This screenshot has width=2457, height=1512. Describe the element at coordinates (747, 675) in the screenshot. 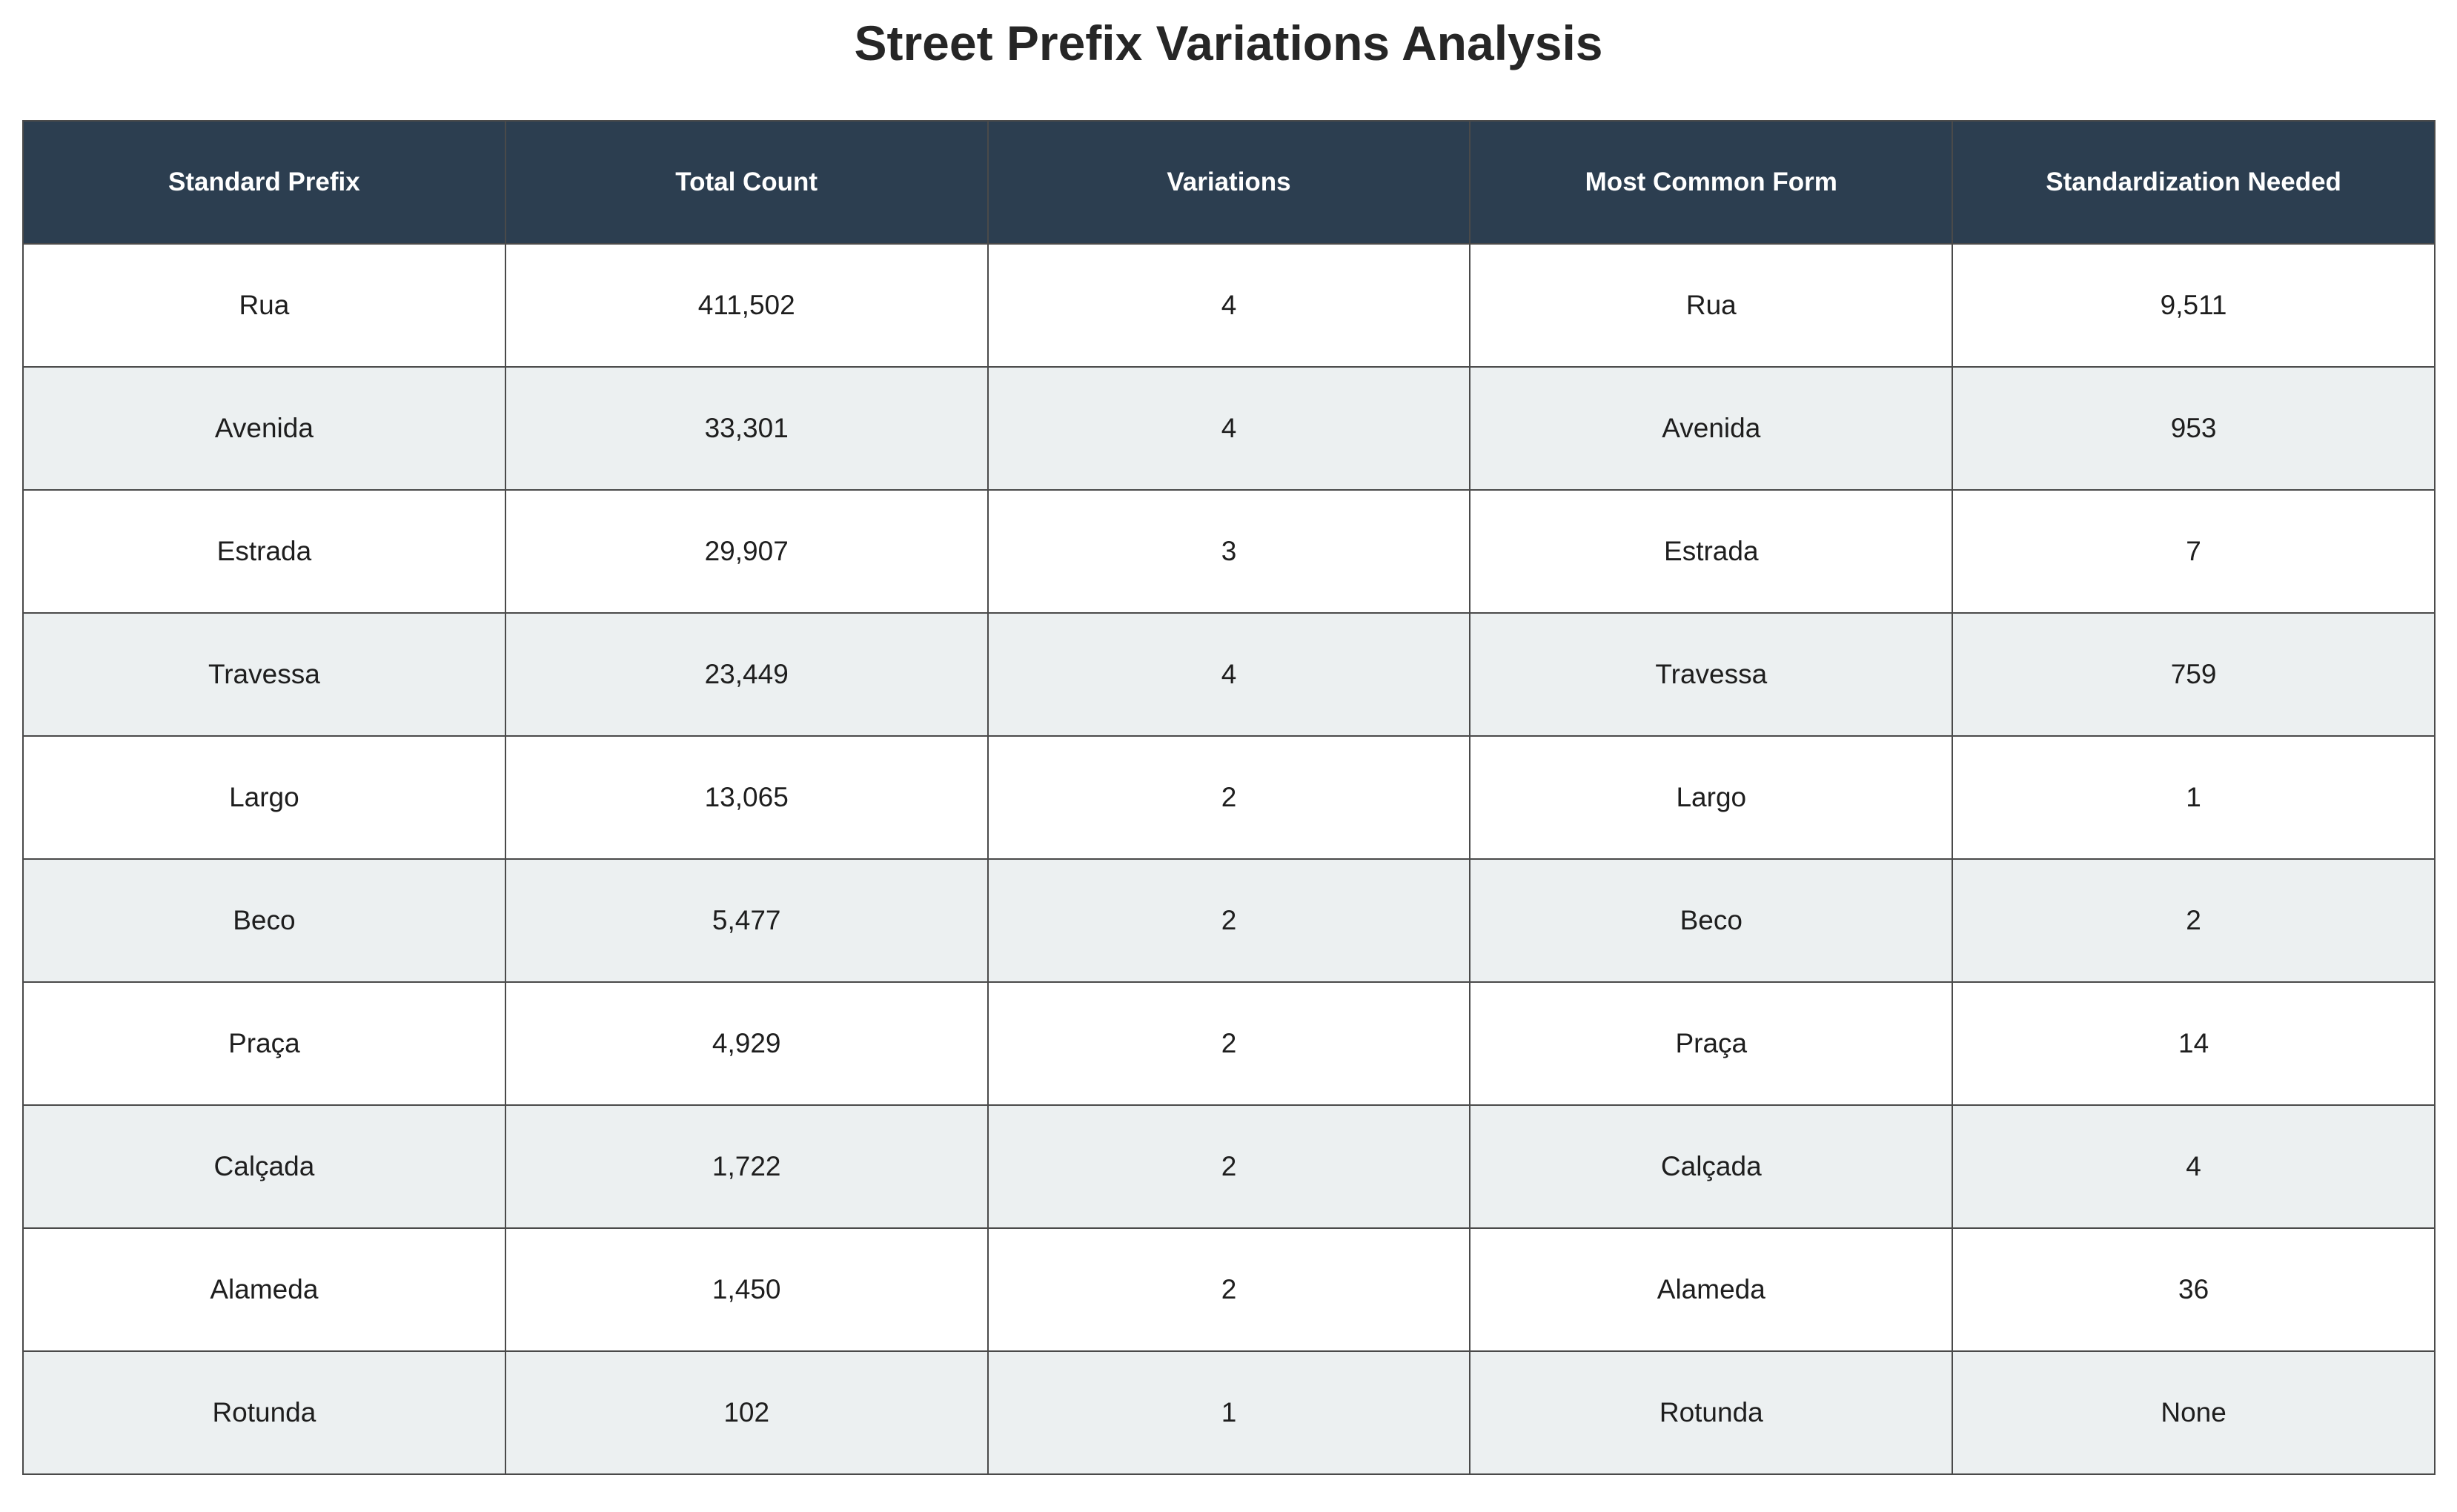

I see `cell-total-count: 23,449` at that location.